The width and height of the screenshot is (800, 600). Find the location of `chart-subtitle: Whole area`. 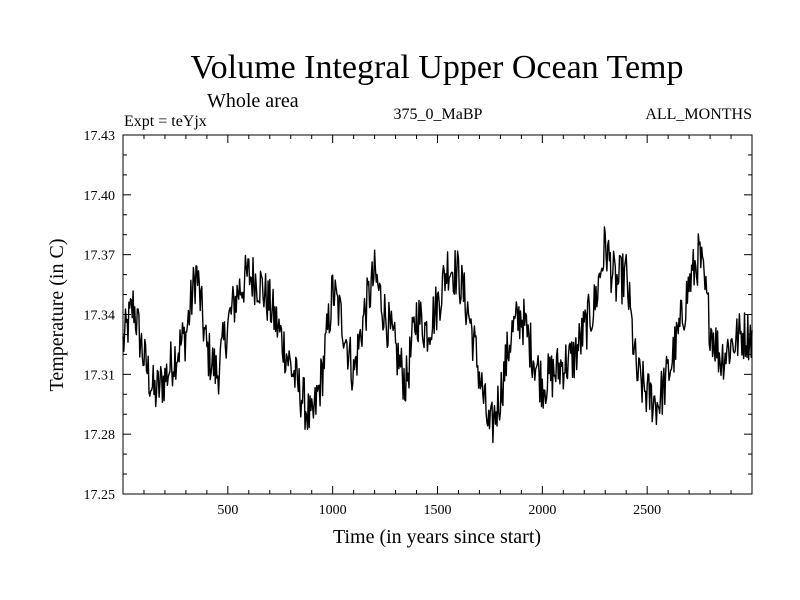

chart-subtitle: Whole area is located at coordinates (253, 101).